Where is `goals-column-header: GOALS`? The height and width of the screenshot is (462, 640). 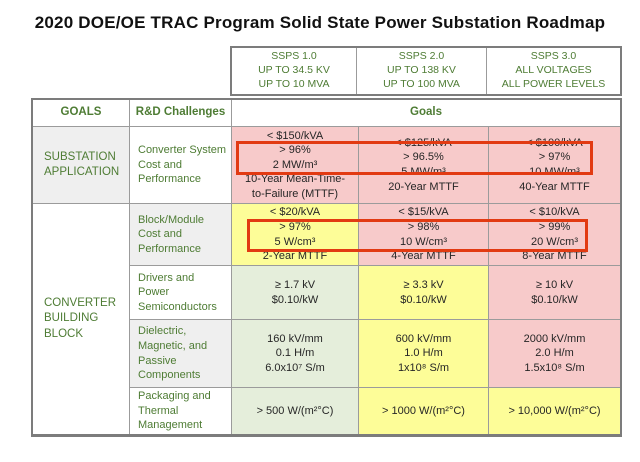 goals-column-header: GOALS is located at coordinates (81, 113).